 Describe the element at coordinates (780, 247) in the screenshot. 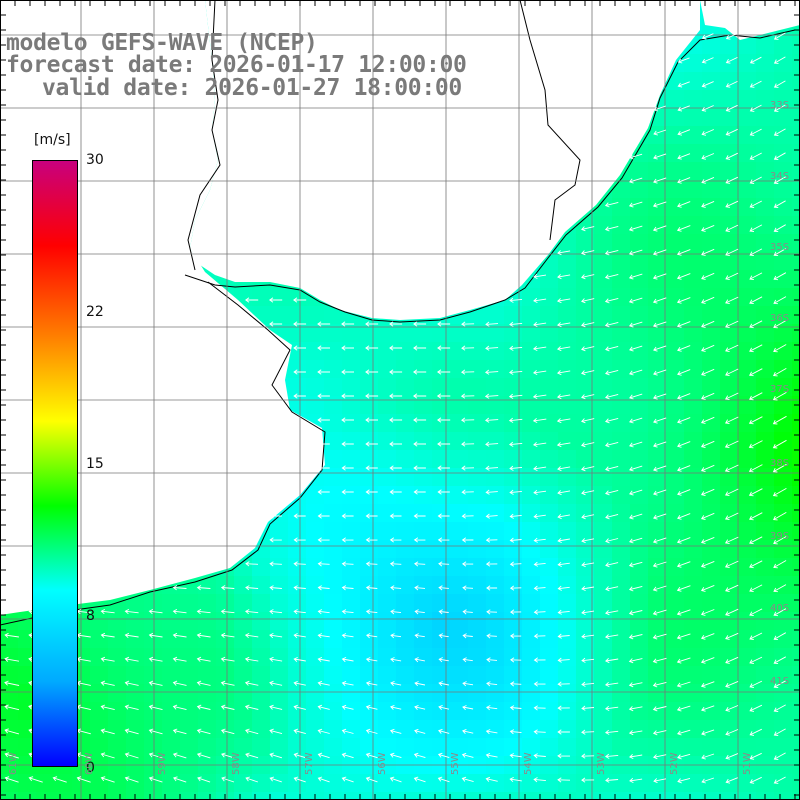

I see `lat-label: 35S` at that location.